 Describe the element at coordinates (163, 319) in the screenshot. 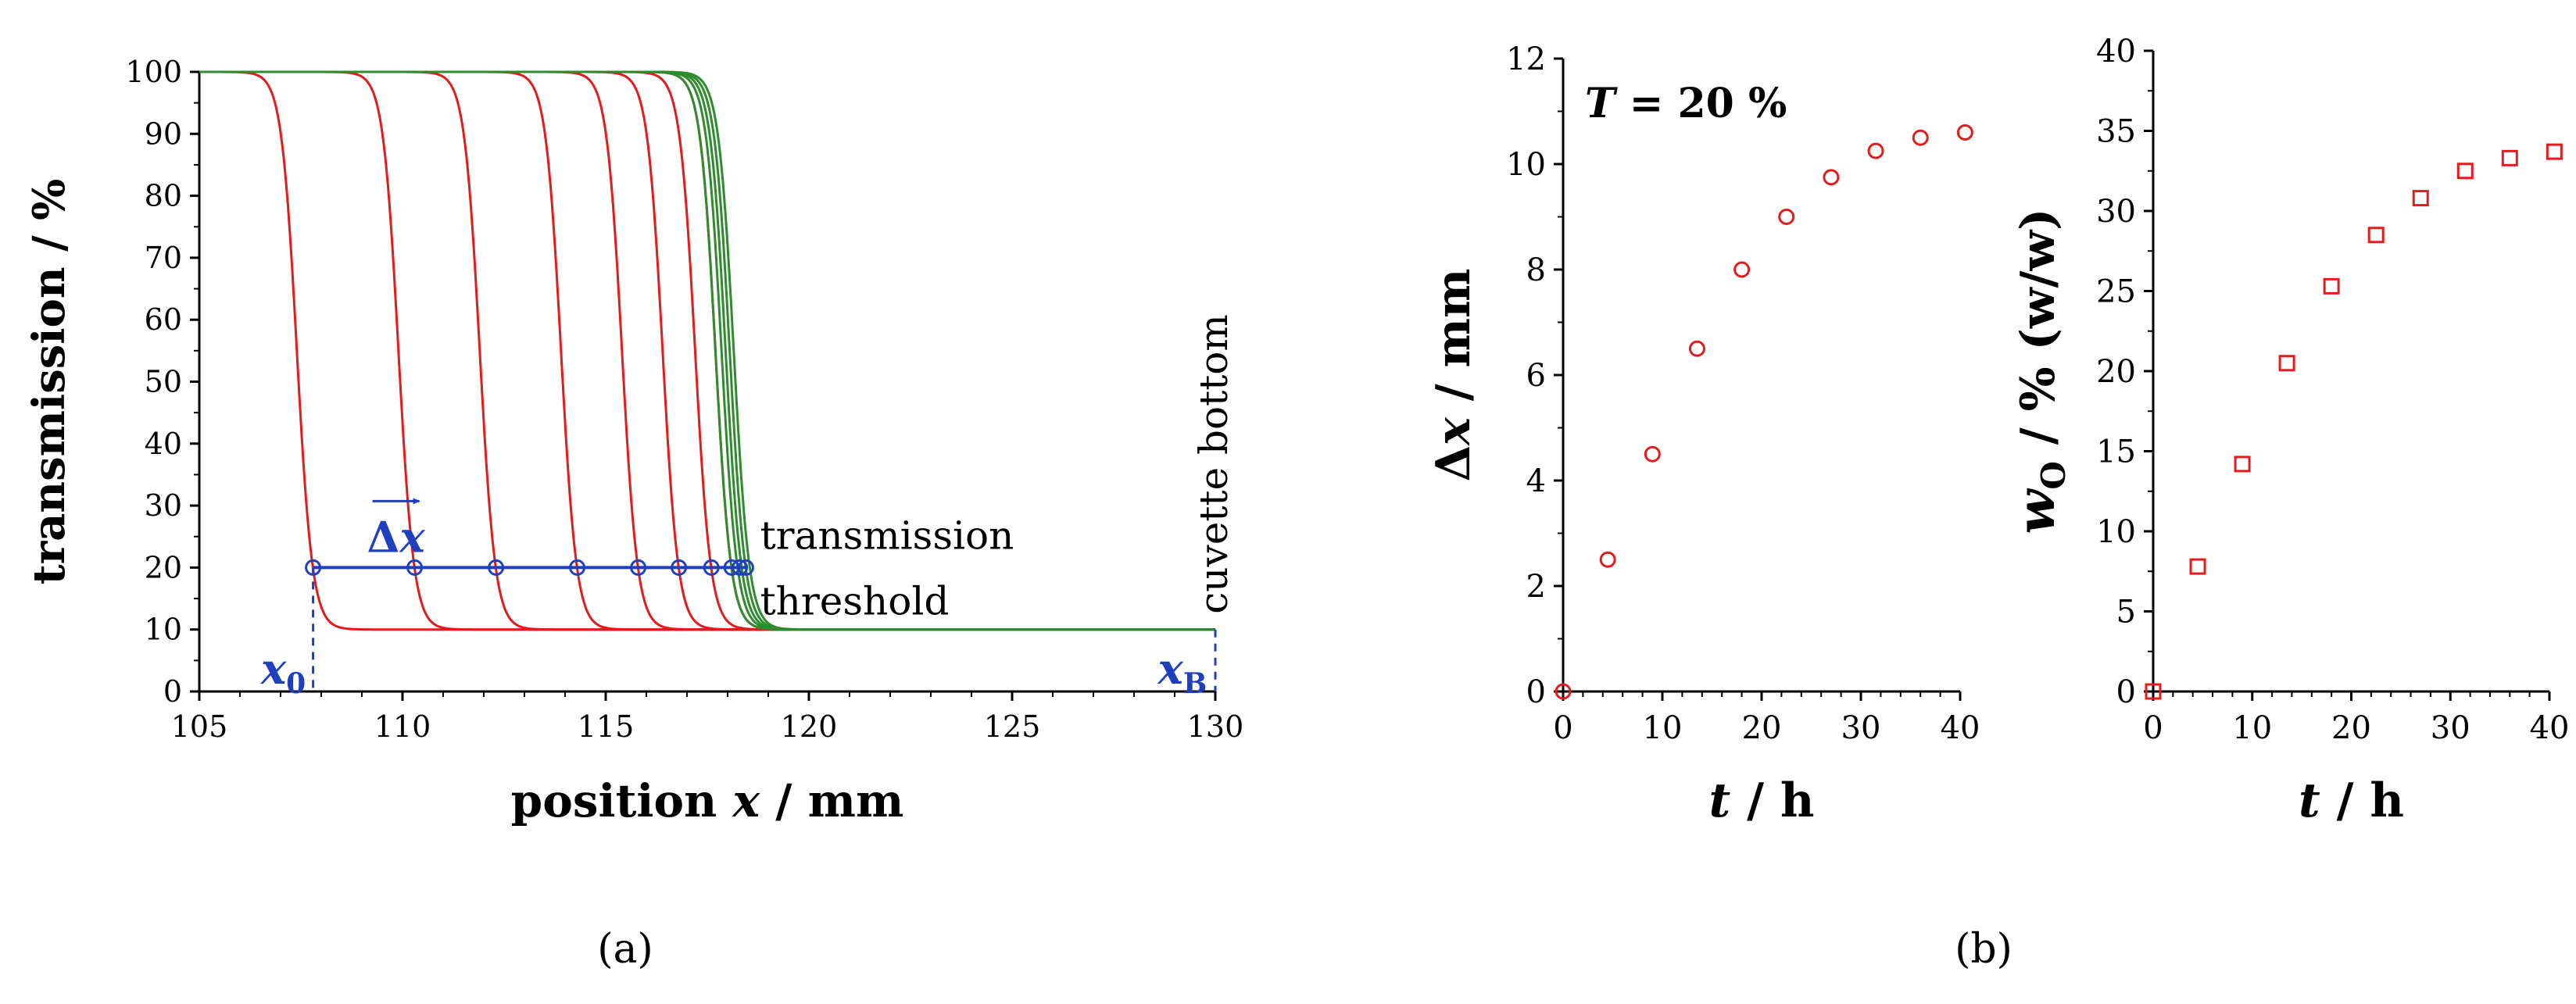

I see `y-tick-label: 60` at that location.